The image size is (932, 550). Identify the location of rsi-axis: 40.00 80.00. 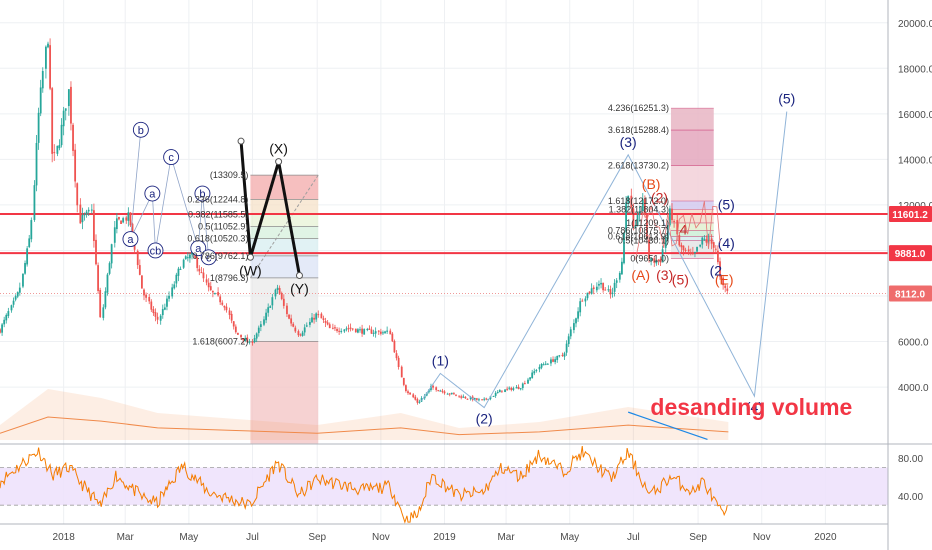
(910, 478).